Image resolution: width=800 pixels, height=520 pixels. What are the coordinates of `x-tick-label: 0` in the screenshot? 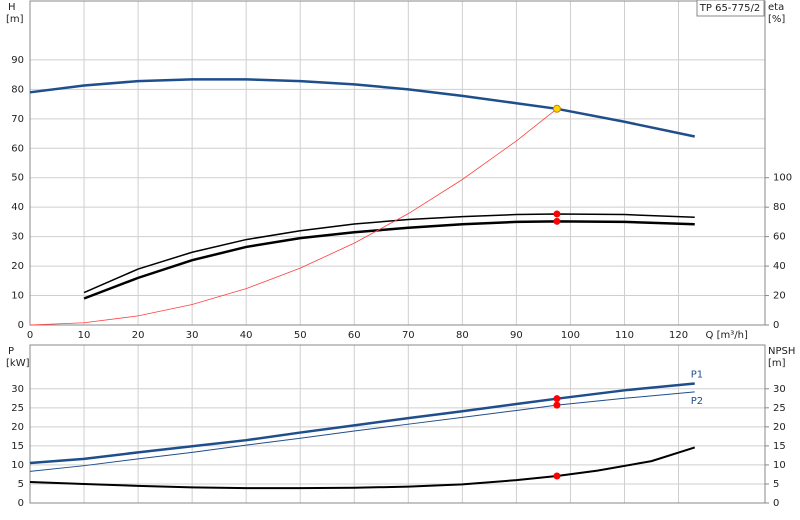 It's located at (30, 335).